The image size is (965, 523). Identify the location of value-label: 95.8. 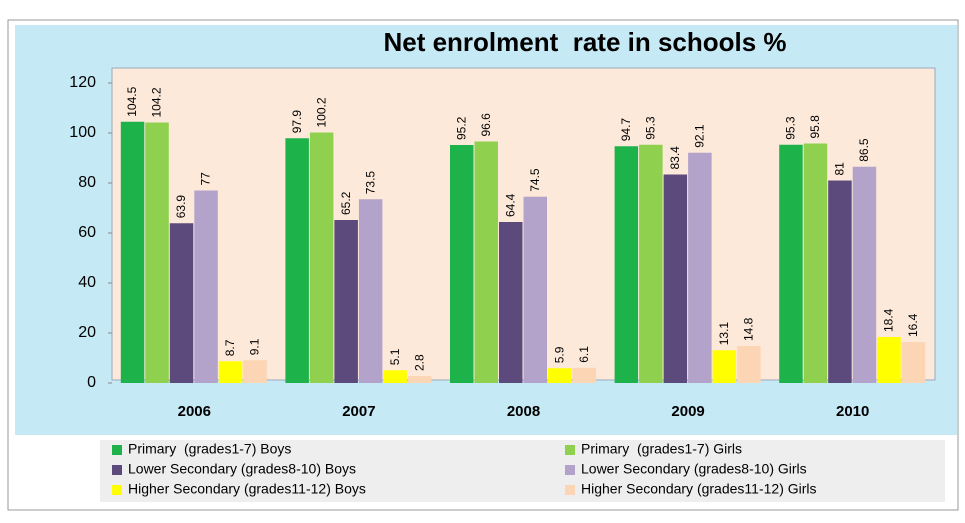
(815, 127).